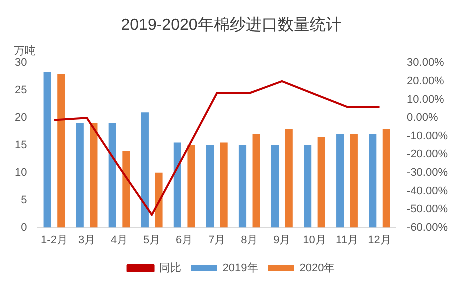  Describe the element at coordinates (21, 90) in the screenshot. I see `y-tick-label: 25` at that location.